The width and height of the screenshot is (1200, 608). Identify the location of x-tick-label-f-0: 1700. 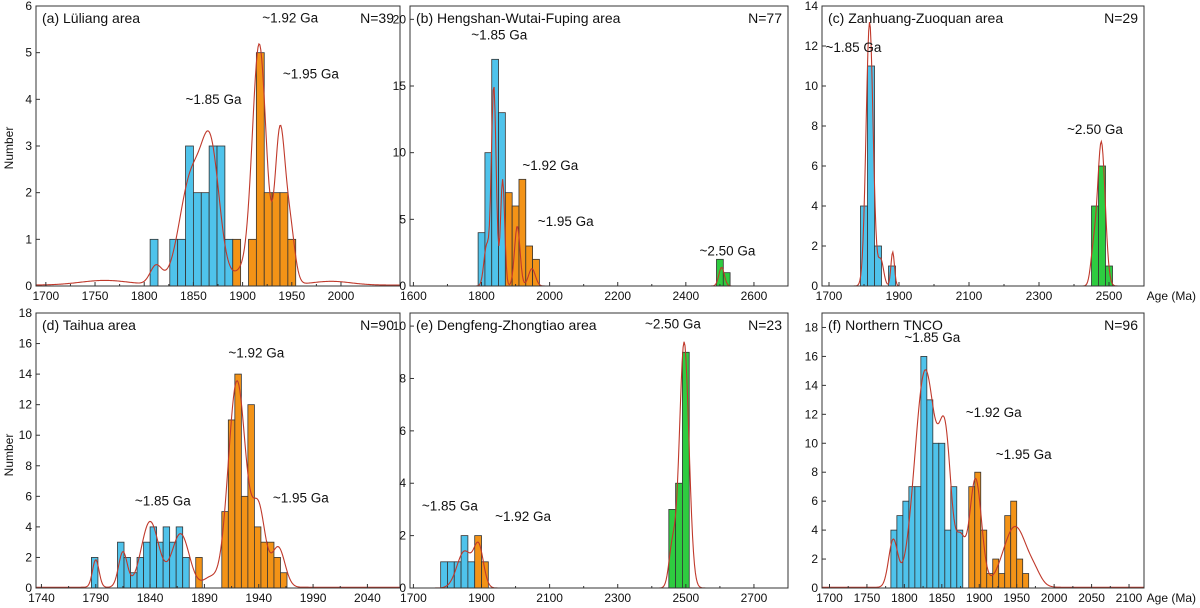
(829, 598).